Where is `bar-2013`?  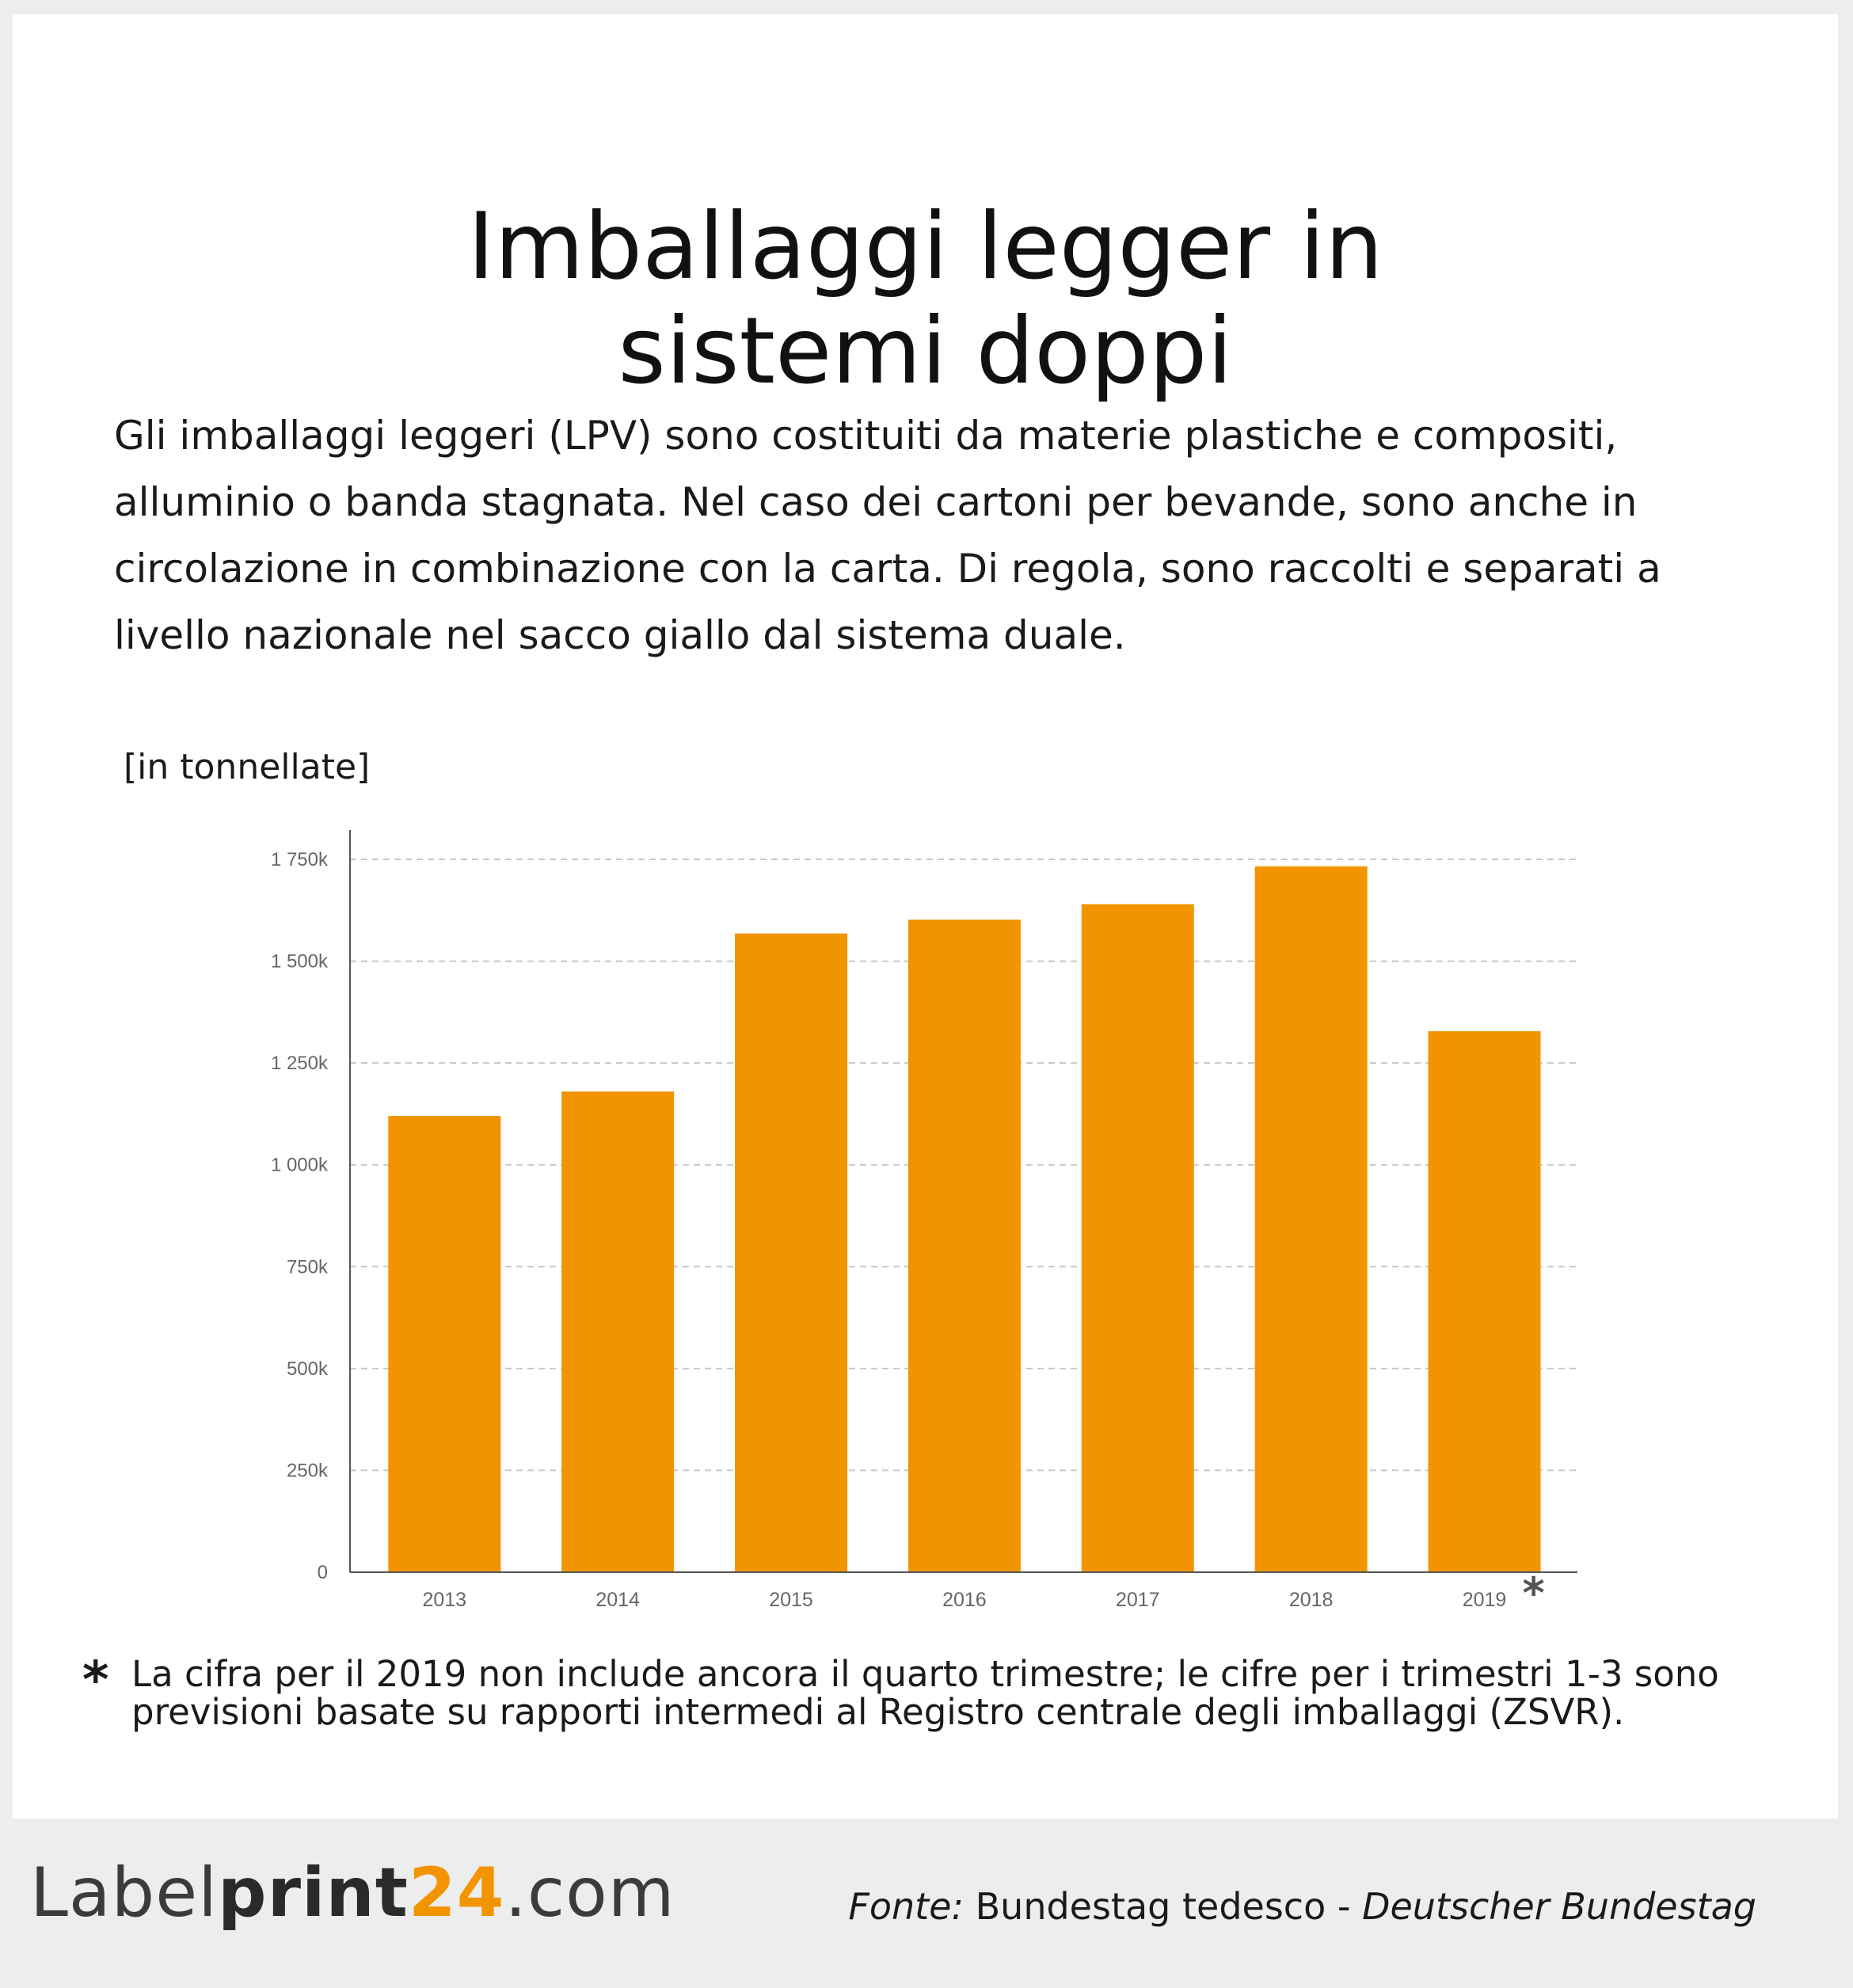 bar-2013 is located at coordinates (444, 1344).